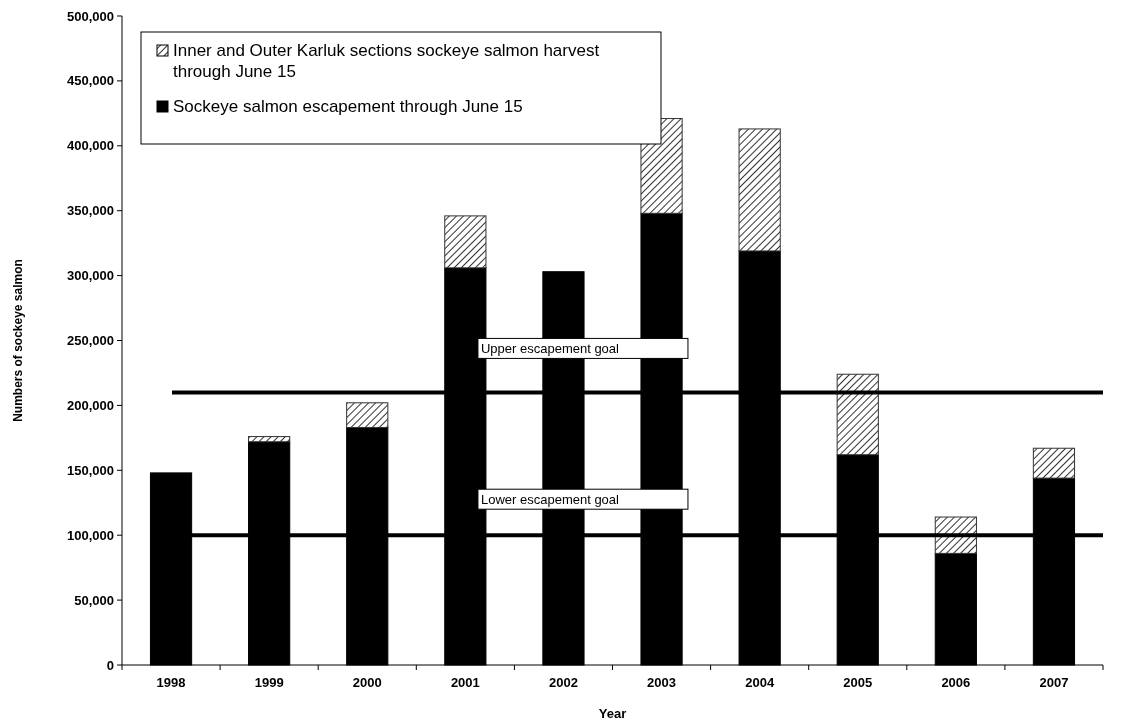 The width and height of the screenshot is (1123, 724). What do you see at coordinates (90, 341) in the screenshot?
I see `y-tick-label: 250,000` at bounding box center [90, 341].